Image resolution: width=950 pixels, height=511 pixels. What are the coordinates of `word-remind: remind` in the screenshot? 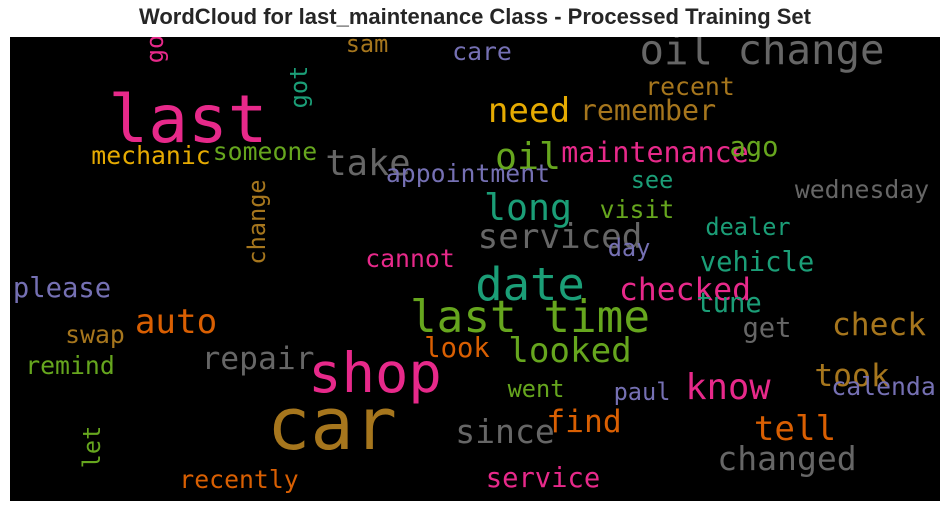 It's located at (70, 365).